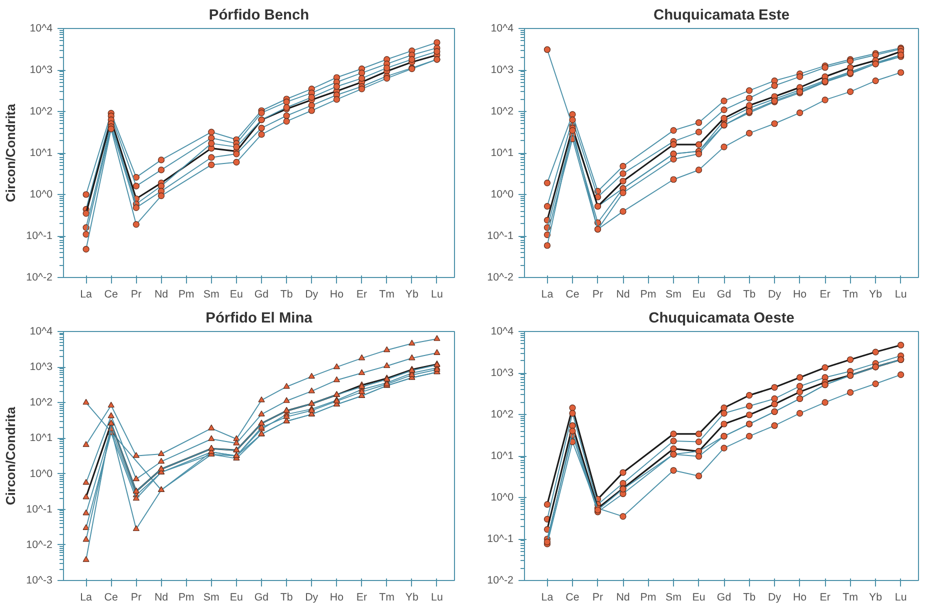  Describe the element at coordinates (721, 318) in the screenshot. I see `chart-title: Chuquicamata Oeste` at that location.